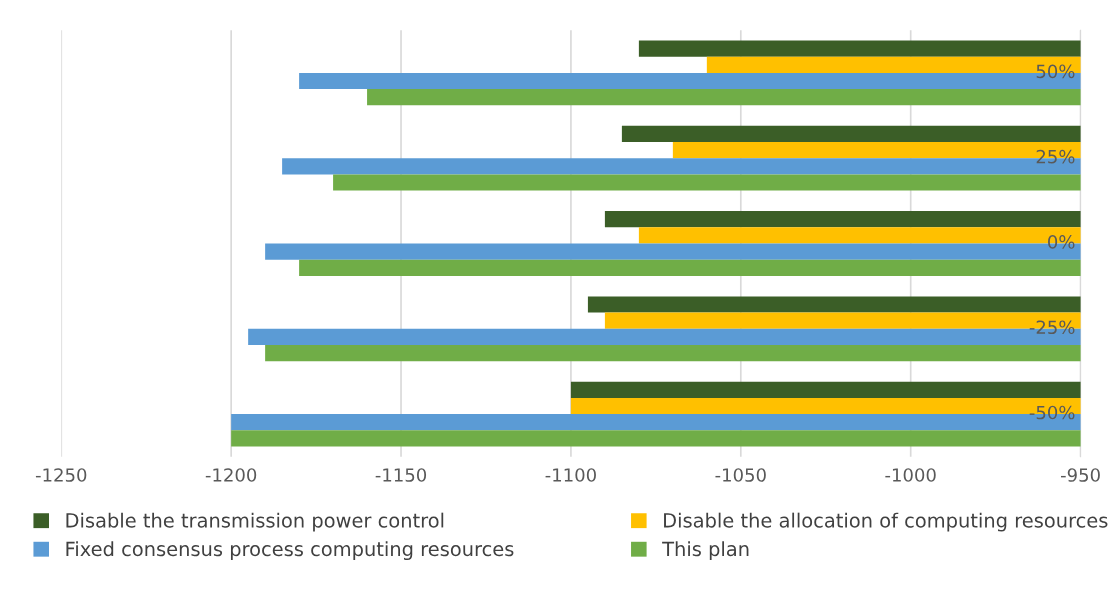  Describe the element at coordinates (231, 475) in the screenshot. I see `x-tick-label: -1200` at that location.